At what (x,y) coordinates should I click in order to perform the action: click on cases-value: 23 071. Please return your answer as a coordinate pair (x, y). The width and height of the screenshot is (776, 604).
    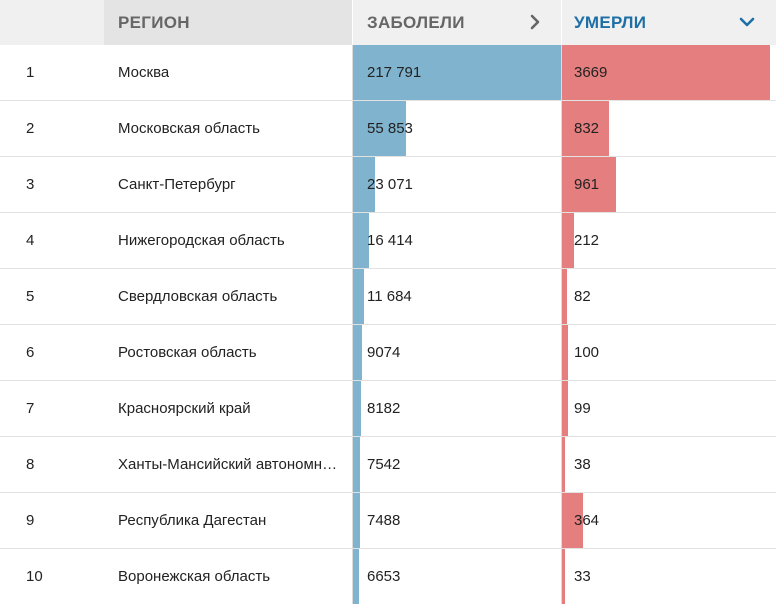
    Looking at the image, I should click on (390, 184).